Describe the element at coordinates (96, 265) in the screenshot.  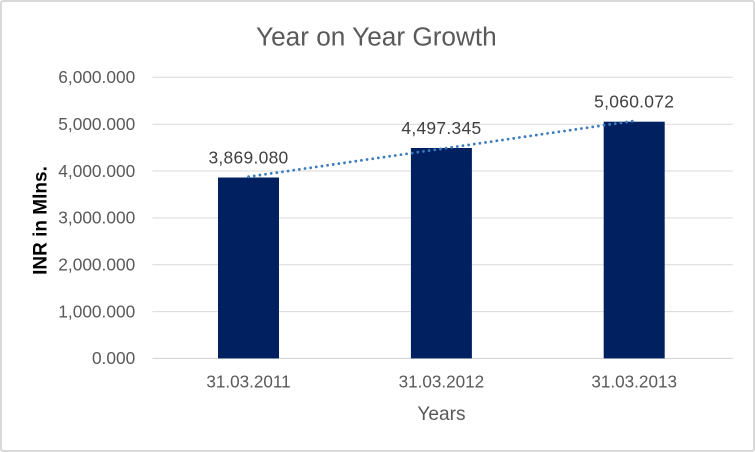
I see `svg-text: 2,000.000` at that location.